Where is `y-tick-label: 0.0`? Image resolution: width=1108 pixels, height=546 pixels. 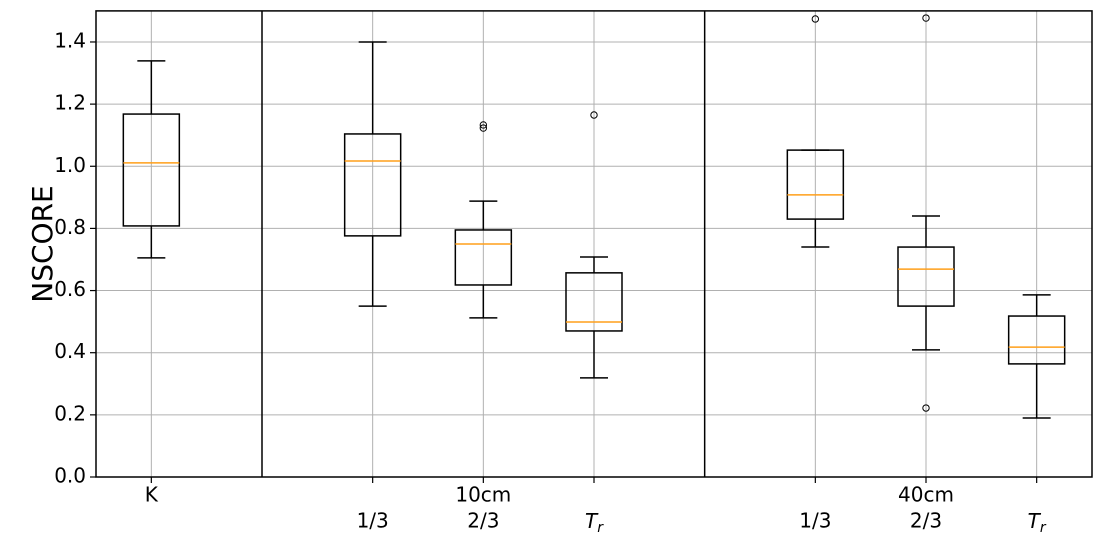
y-tick-label: 0.0 is located at coordinates (70, 476).